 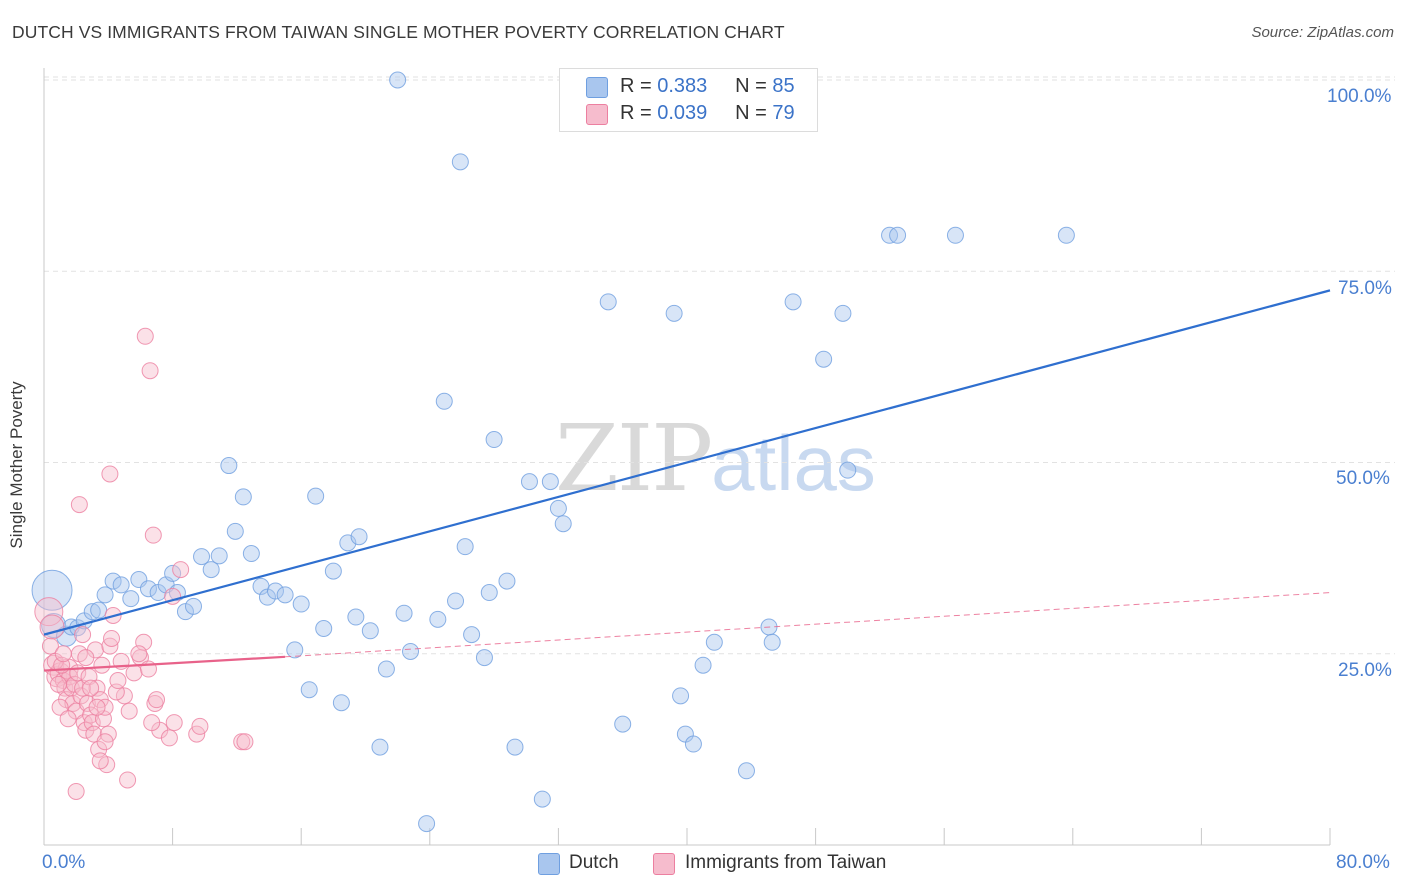 I want to click on y-axis-label: Single Mother Poverty, so click(x=16, y=465).